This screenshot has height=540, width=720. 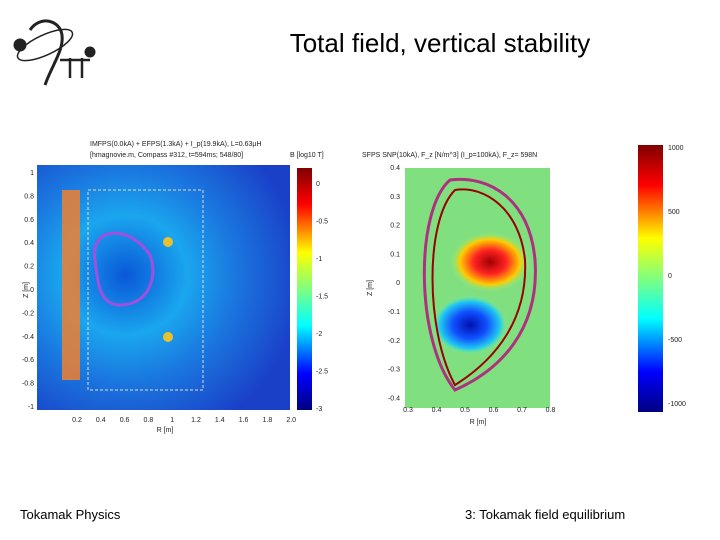 I want to click on logo, so click(x=54, y=52).